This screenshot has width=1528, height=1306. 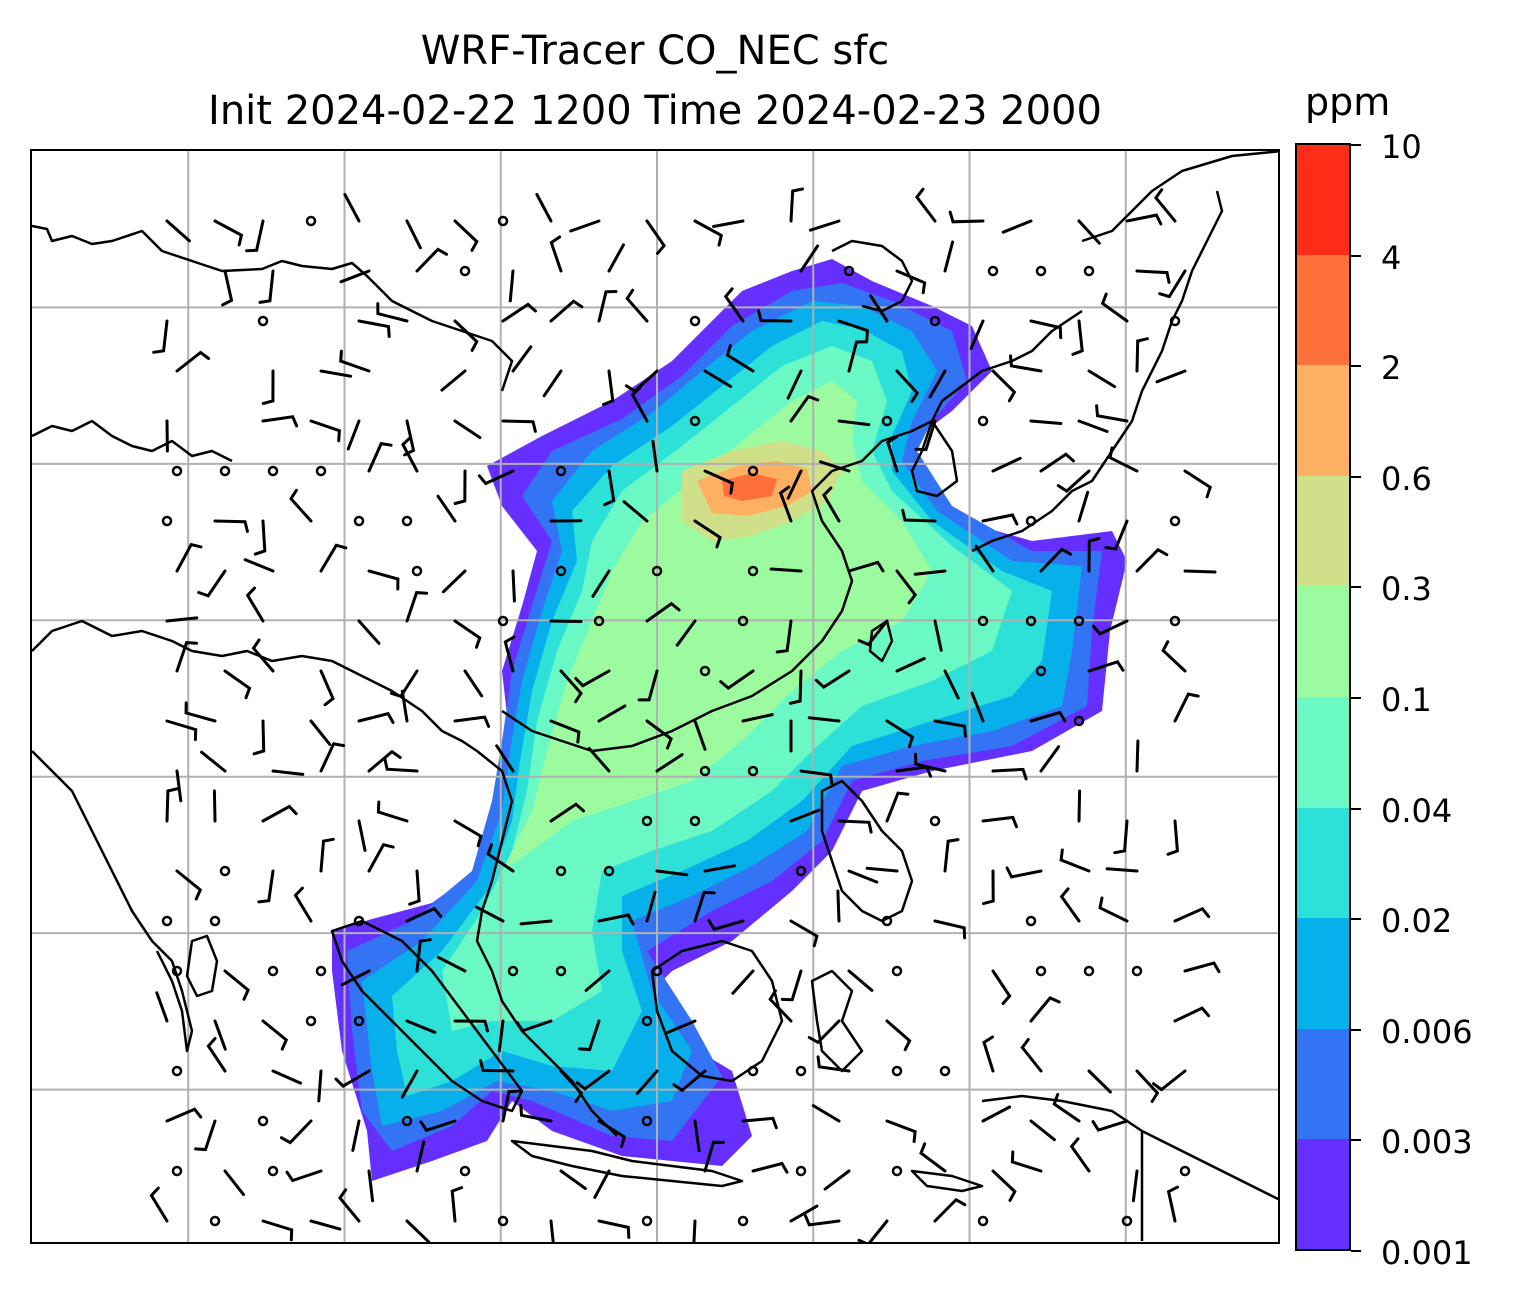 What do you see at coordinates (655, 51) in the screenshot?
I see `chart-title-line-1: WRF-Tracer CO_NEC sfc` at bounding box center [655, 51].